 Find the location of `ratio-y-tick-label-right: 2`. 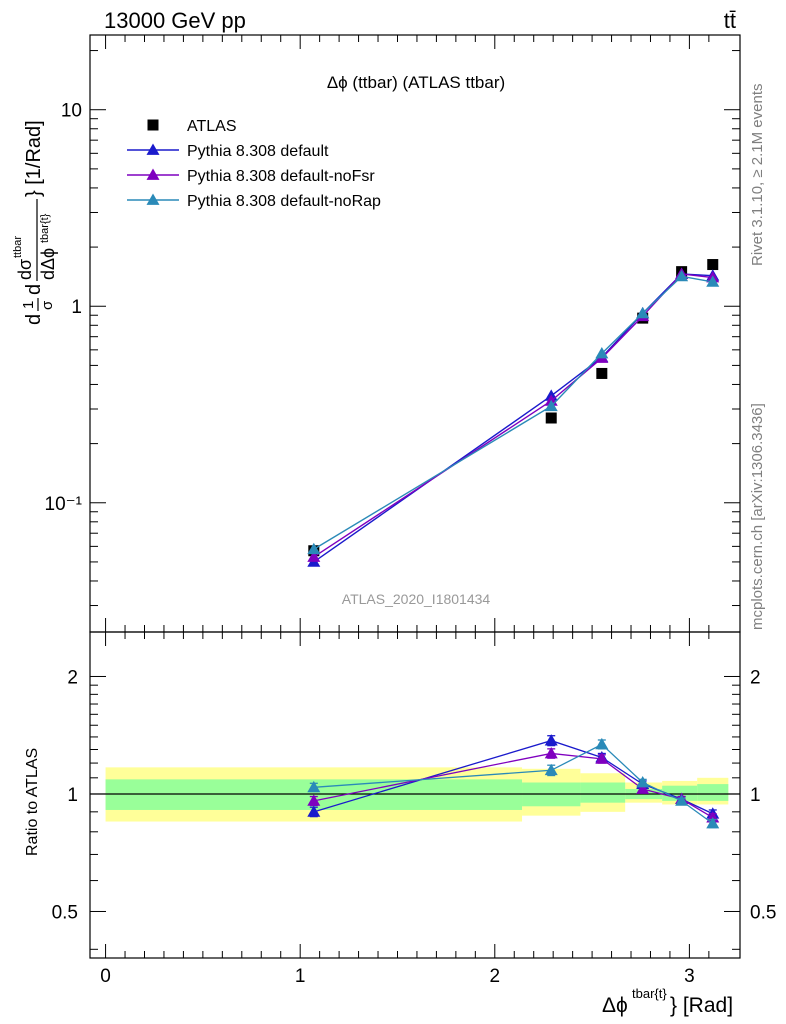

ratio-y-tick-label-right: 2 is located at coordinates (755, 677).